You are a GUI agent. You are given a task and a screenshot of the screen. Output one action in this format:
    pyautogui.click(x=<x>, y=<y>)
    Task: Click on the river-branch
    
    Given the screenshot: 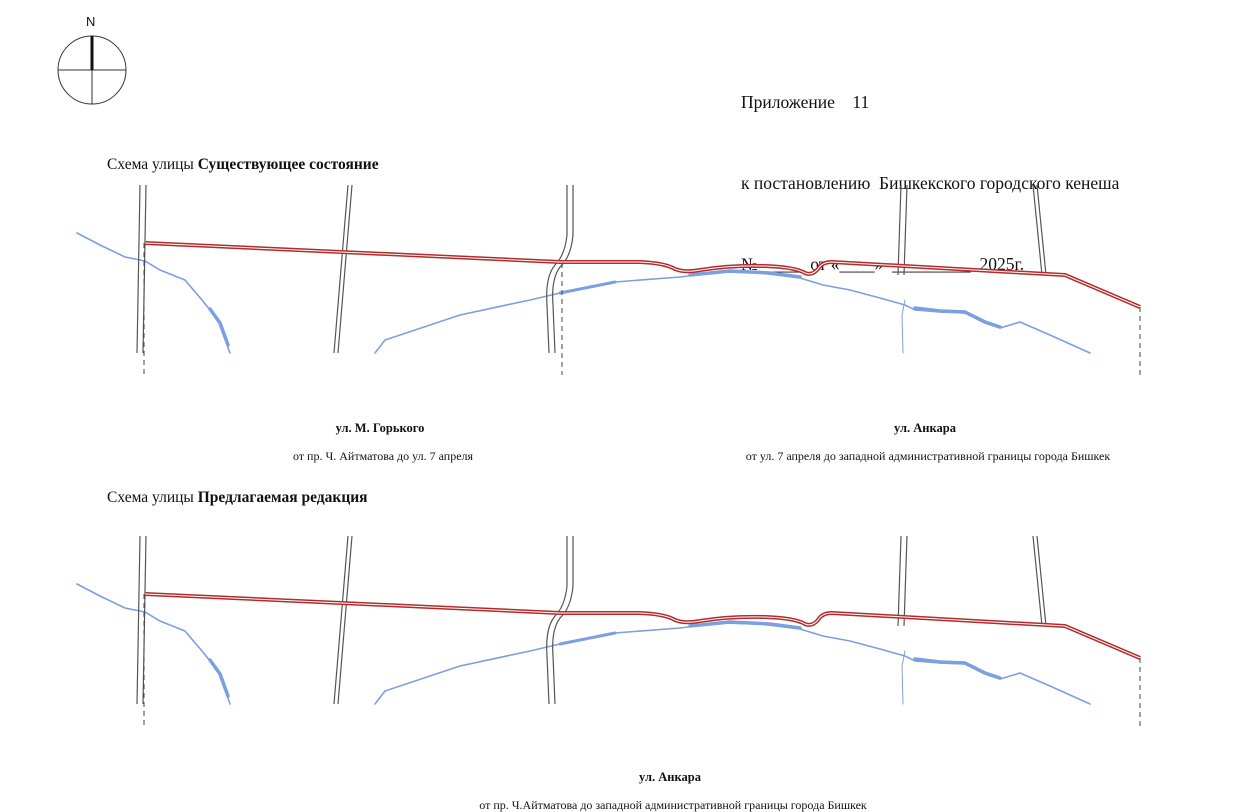 What is the action you would take?
    pyautogui.click(x=903, y=326)
    